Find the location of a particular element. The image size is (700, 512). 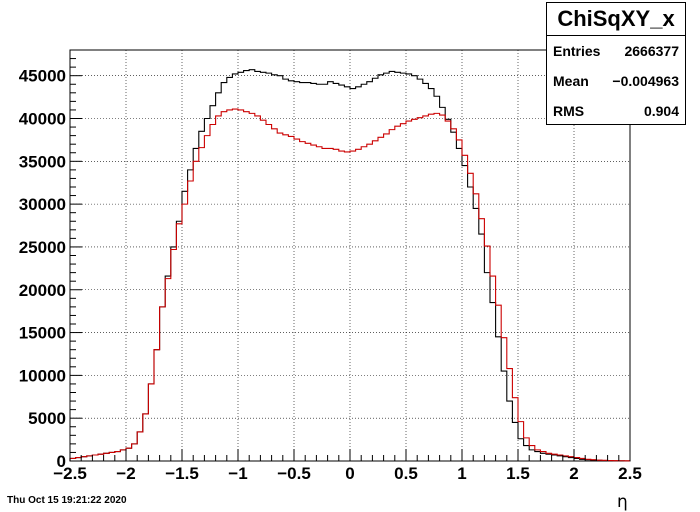

y-tick-label: 25000 is located at coordinates (42, 247).